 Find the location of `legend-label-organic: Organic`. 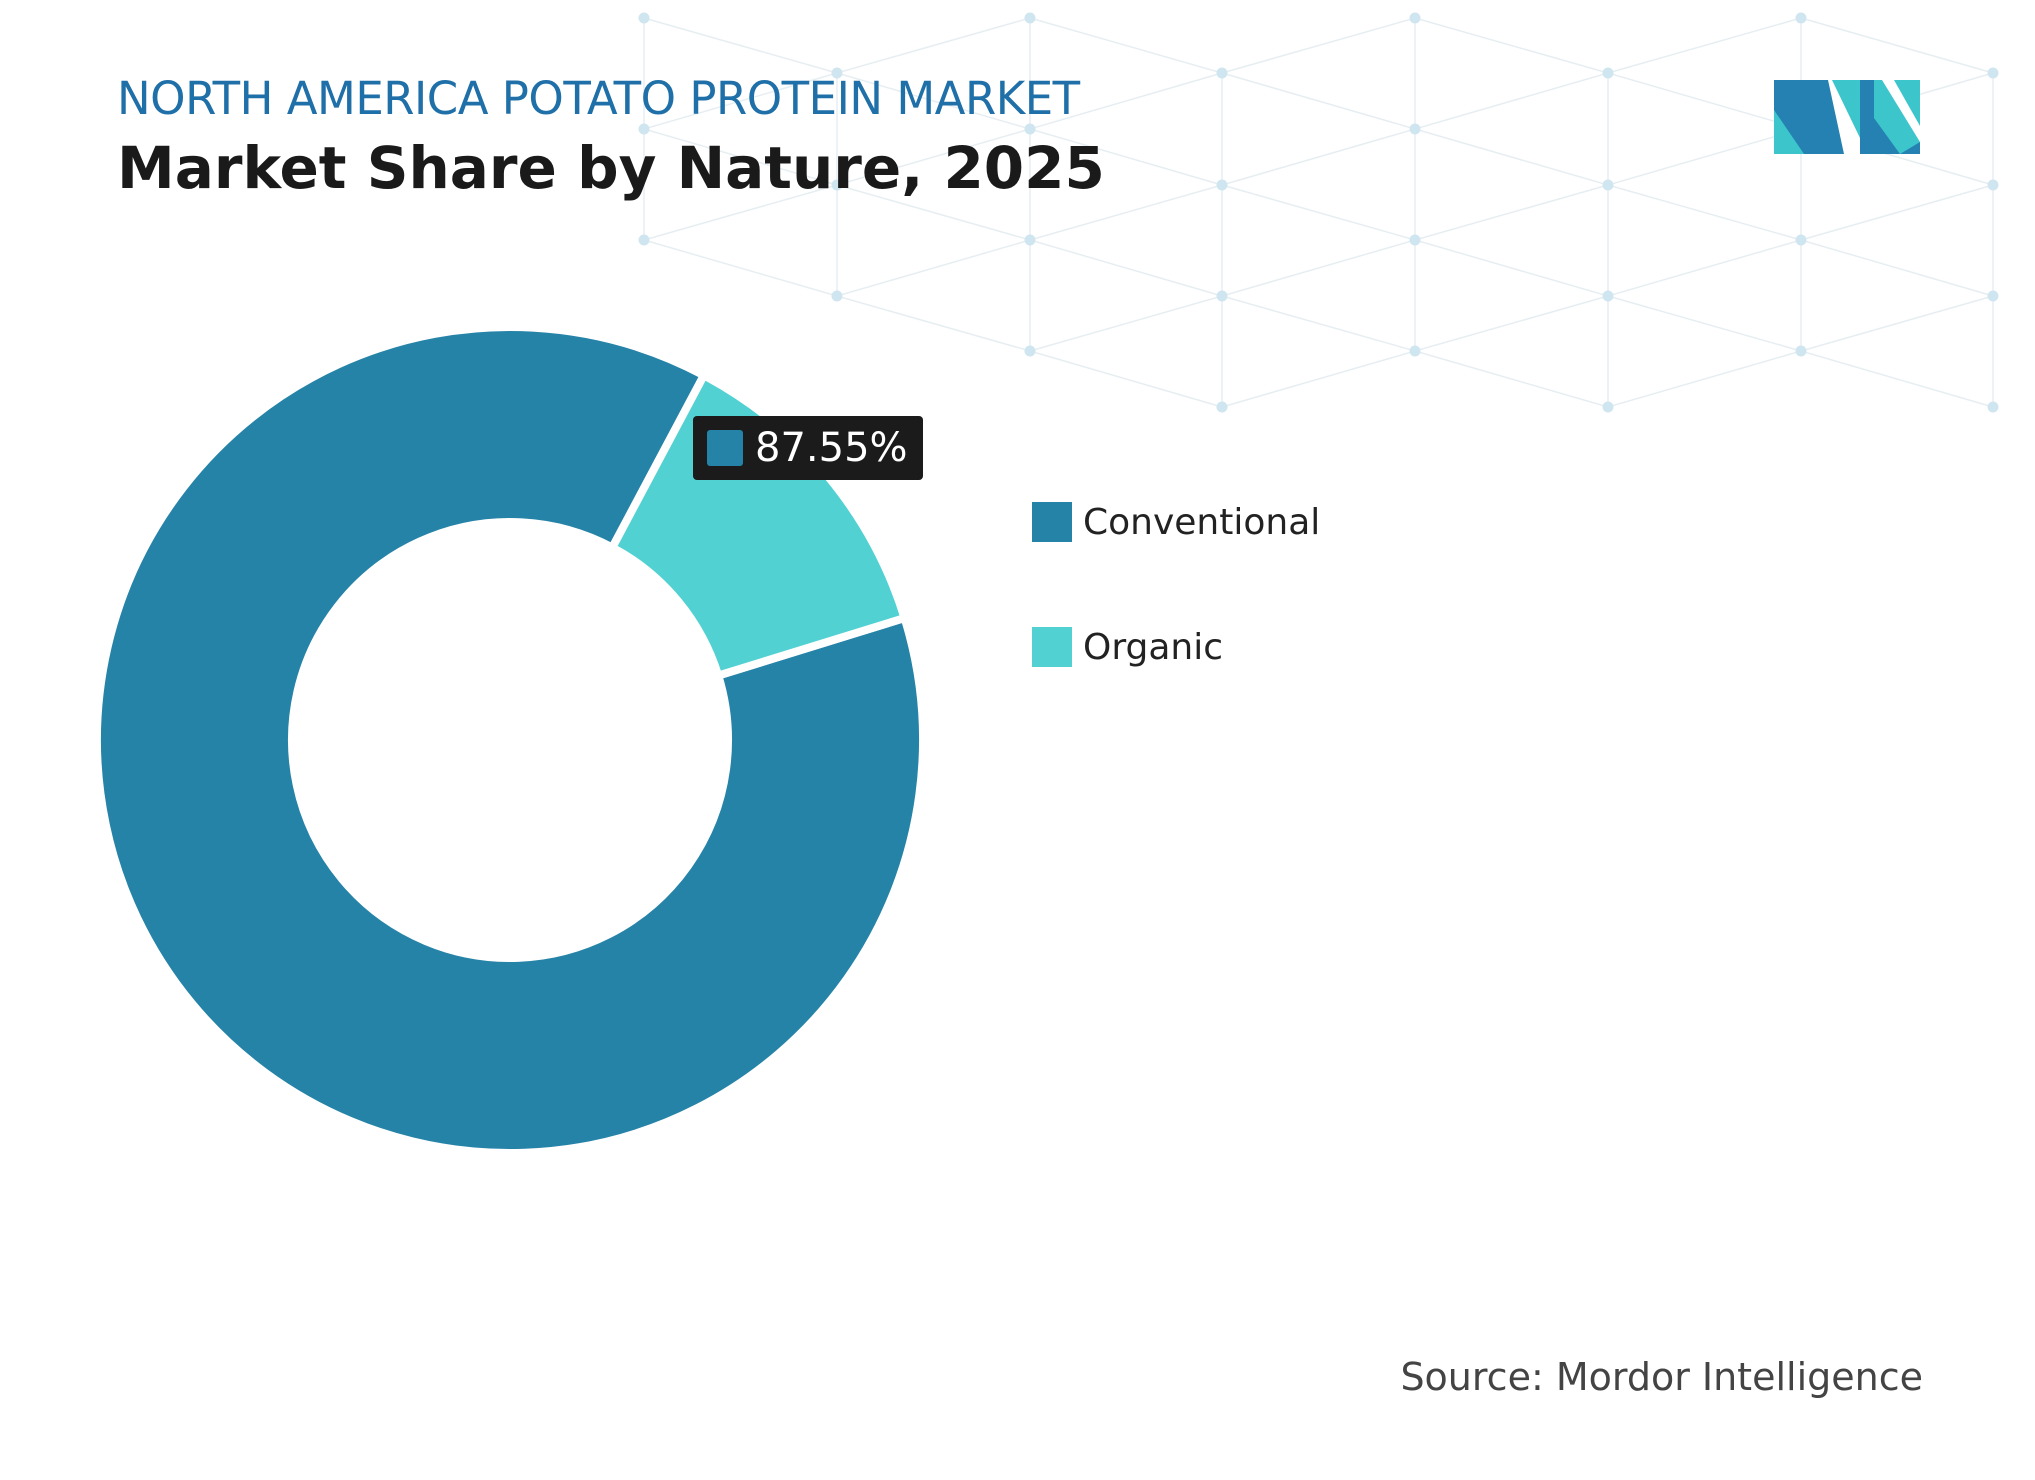

legend-label-organic: Organic is located at coordinates (1153, 647).